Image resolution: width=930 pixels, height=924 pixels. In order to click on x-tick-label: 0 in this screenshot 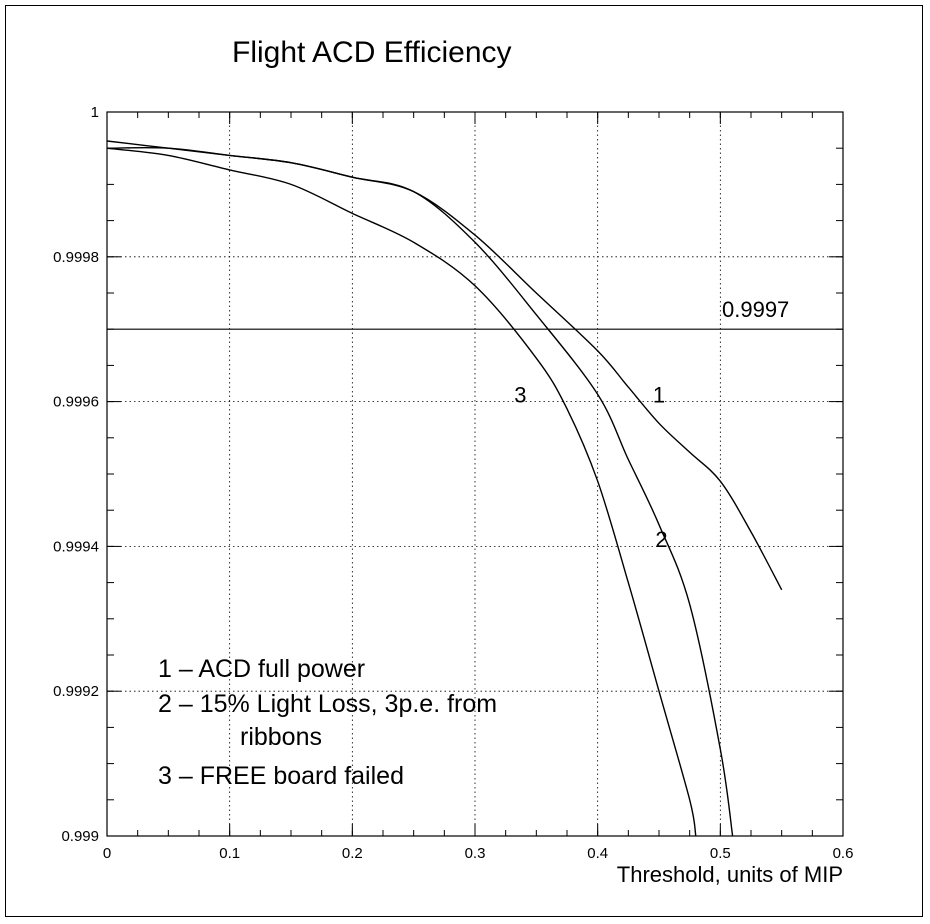, I will do `click(107, 853)`.